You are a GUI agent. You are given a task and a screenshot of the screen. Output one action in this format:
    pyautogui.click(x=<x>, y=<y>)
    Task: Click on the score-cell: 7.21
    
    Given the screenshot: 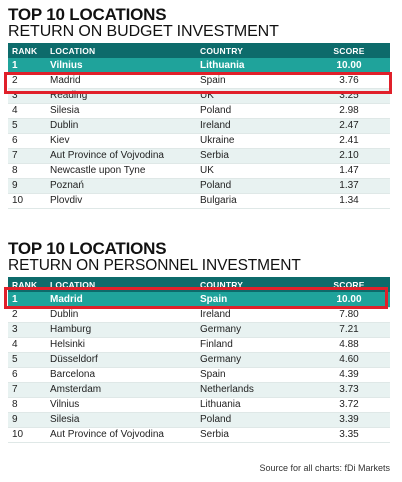 What is the action you would take?
    pyautogui.click(x=349, y=330)
    